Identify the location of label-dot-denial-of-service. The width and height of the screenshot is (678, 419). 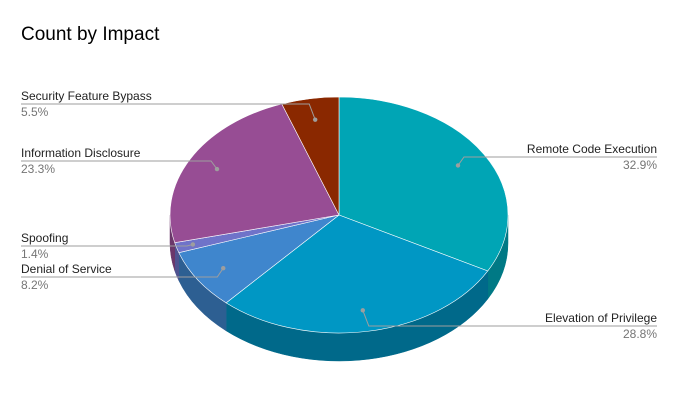
(223, 268).